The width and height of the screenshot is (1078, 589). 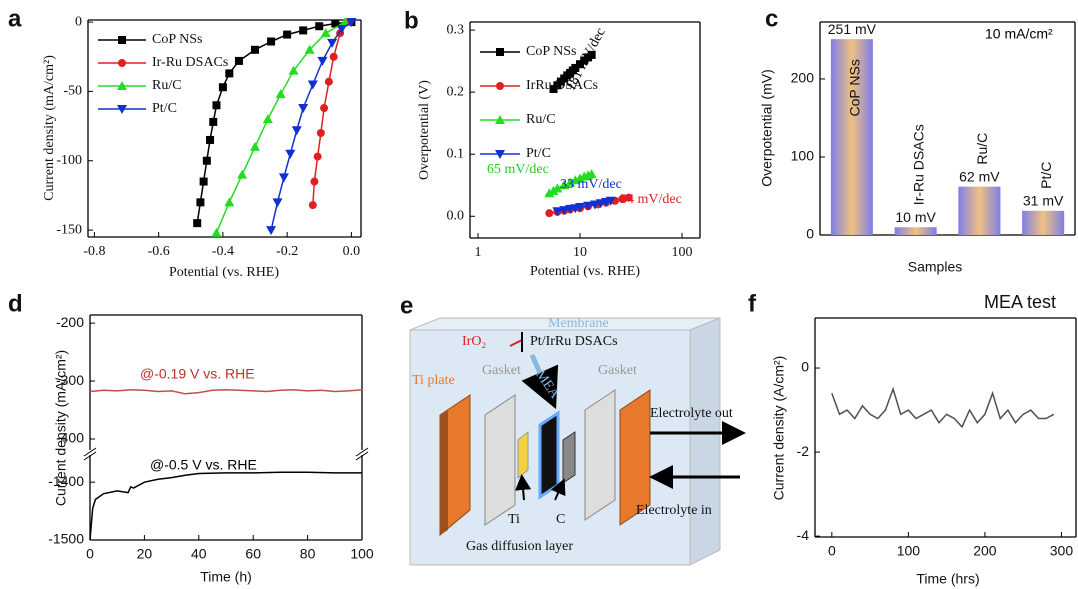 I want to click on y-axis-label: Current density (mA/cm²), so click(x=61, y=428).